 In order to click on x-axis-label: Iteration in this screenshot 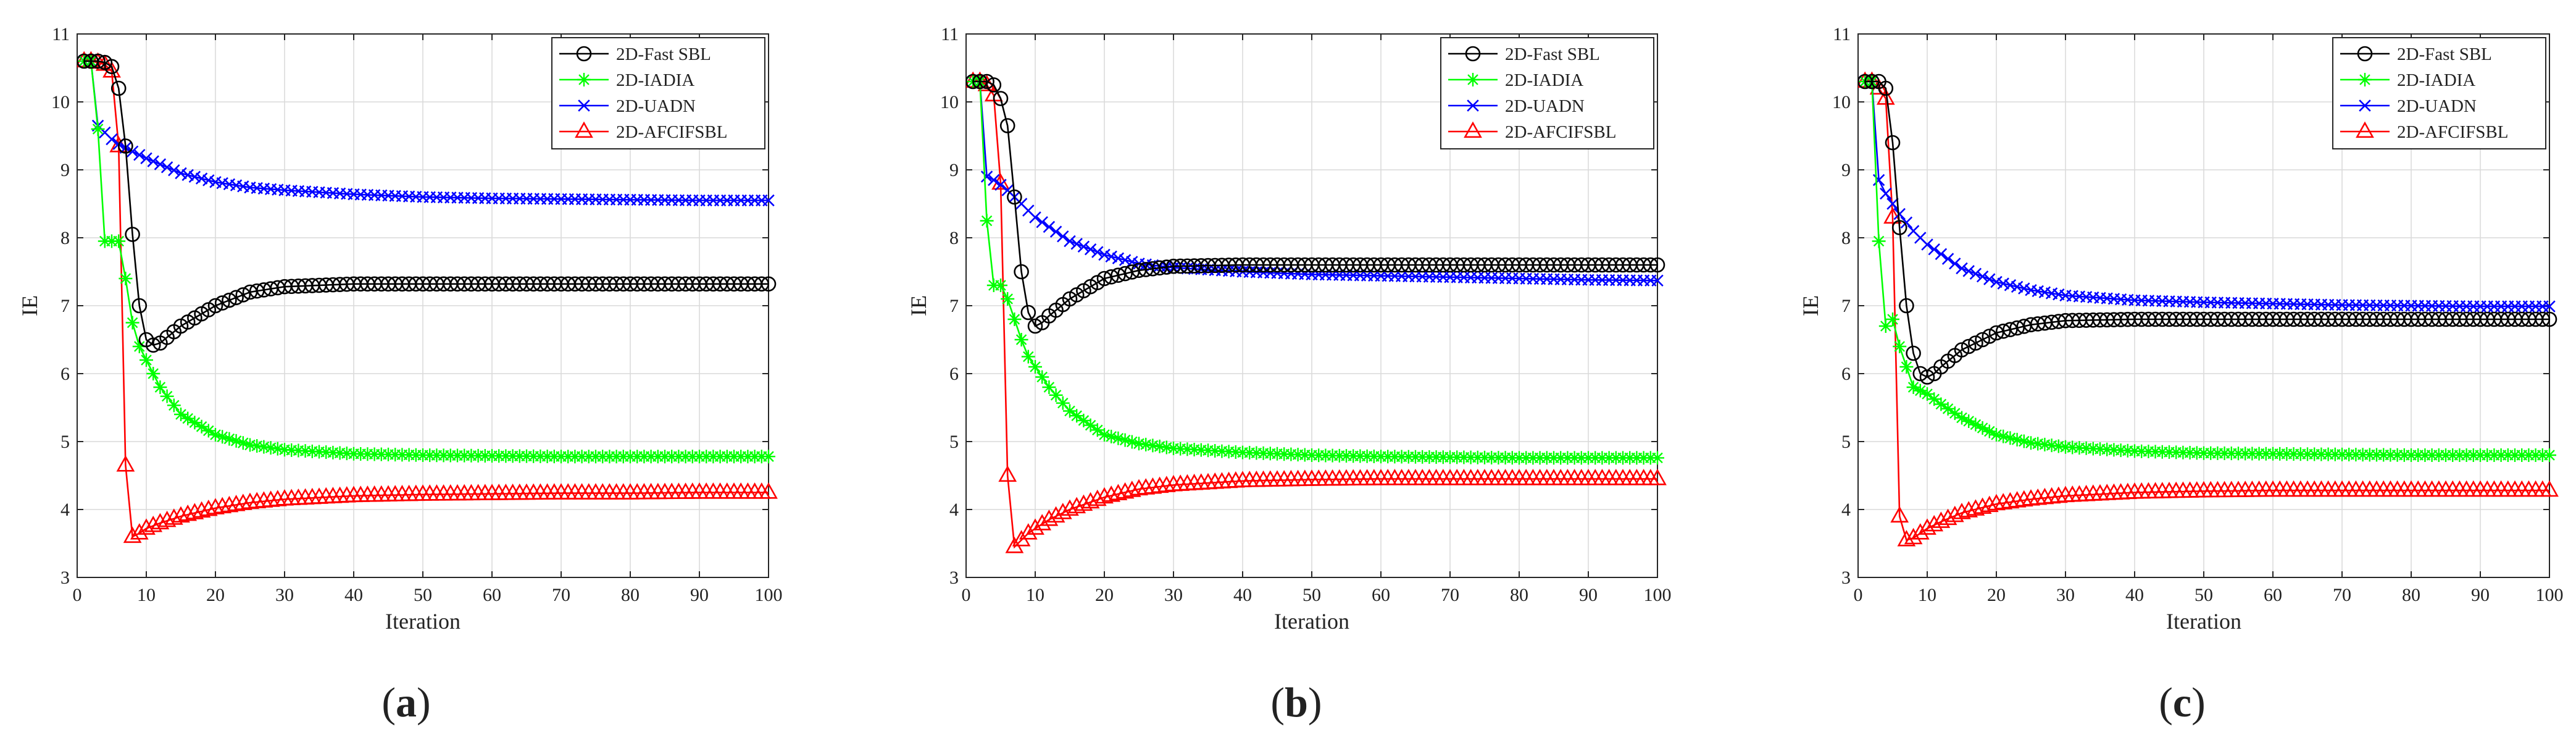, I will do `click(2203, 621)`.